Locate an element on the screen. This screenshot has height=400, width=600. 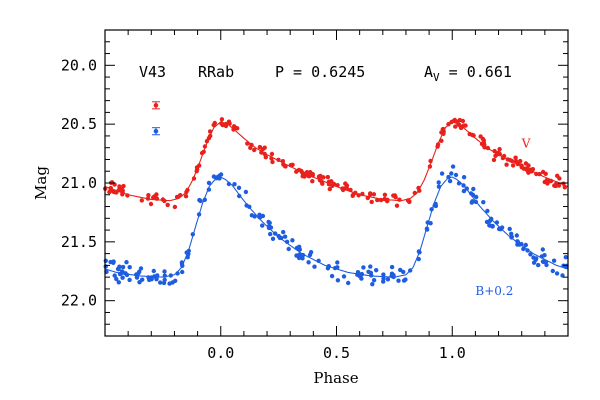
error-bar-point-v is located at coordinates (156, 105).